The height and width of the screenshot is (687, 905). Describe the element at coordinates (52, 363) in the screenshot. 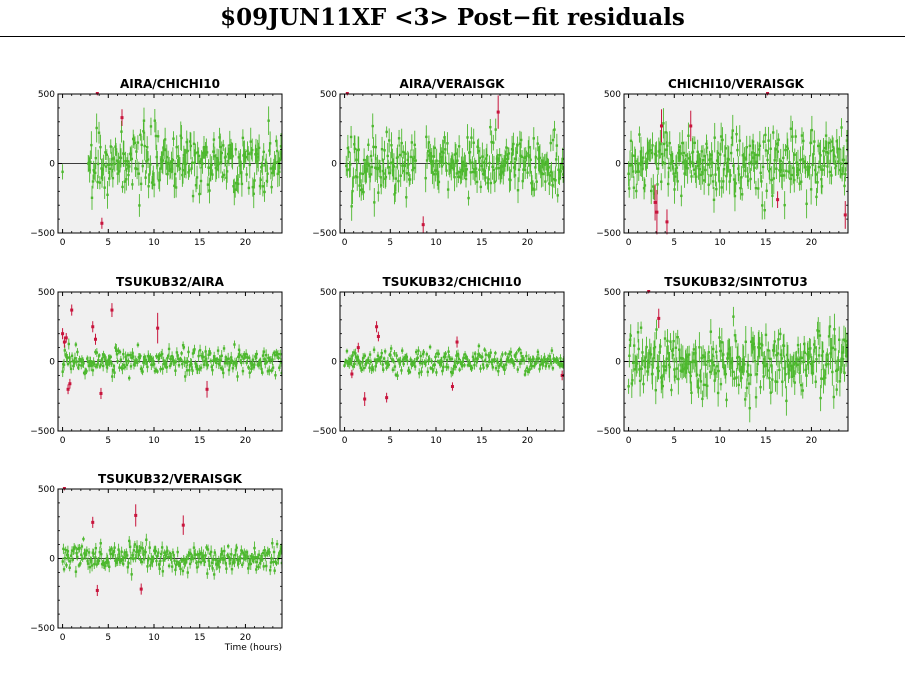

I see `y-tick-label: 0` at that location.